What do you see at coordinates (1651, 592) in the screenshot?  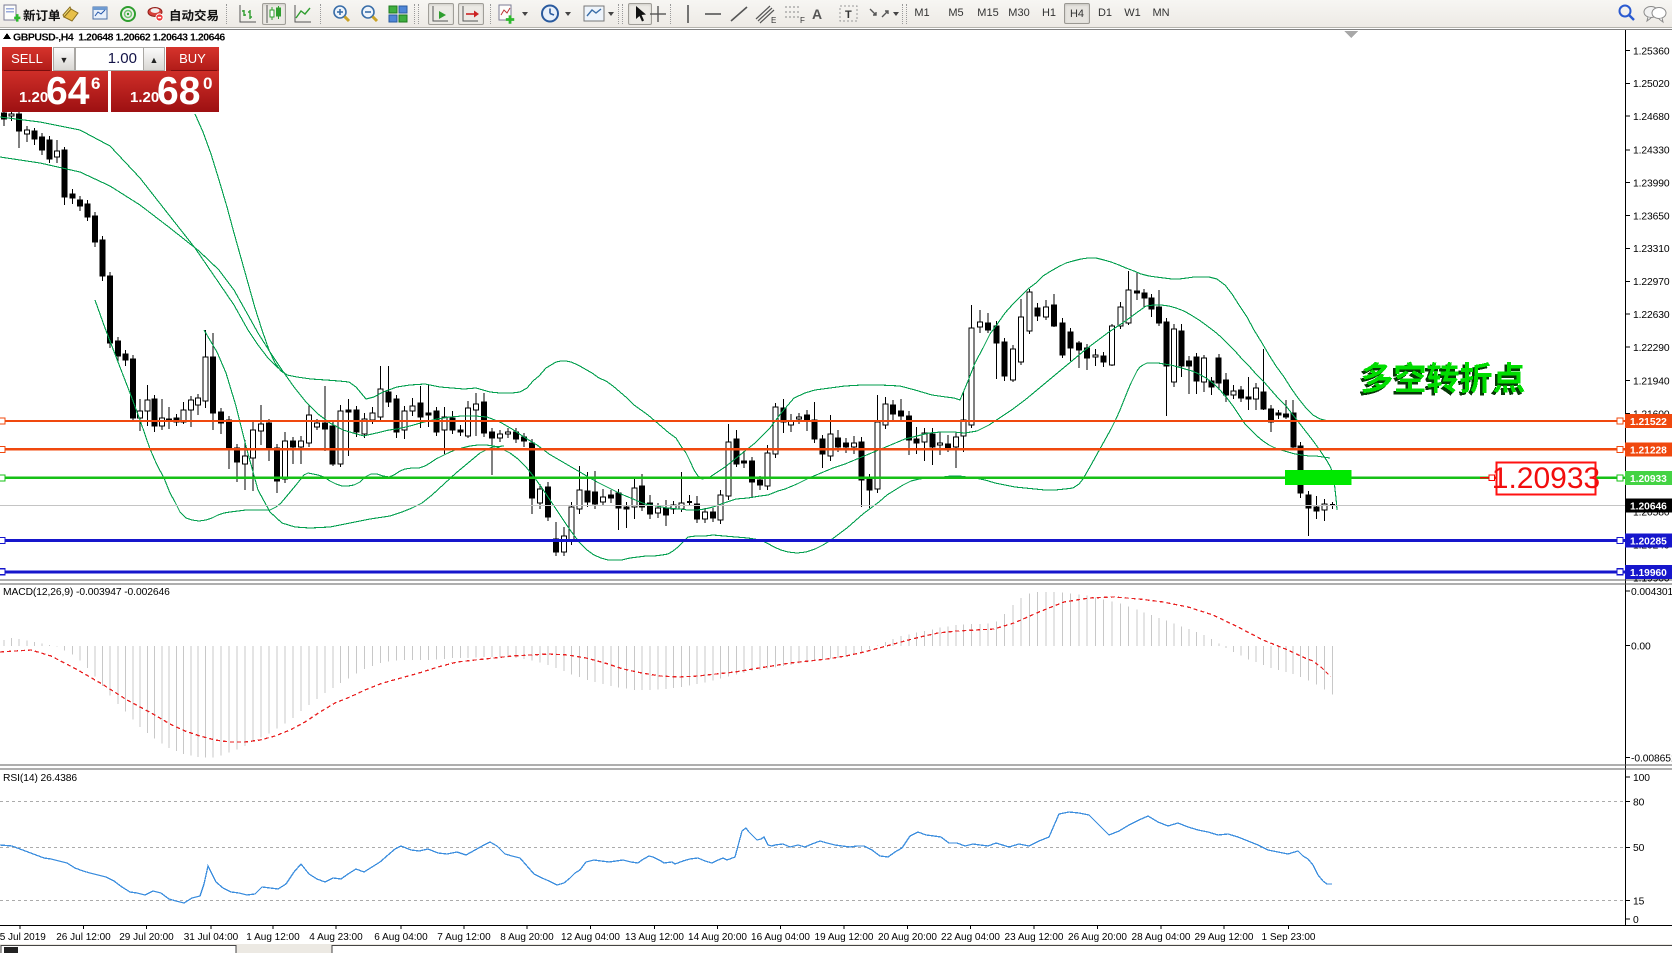 I see `svg-text: 0.004301` at bounding box center [1651, 592].